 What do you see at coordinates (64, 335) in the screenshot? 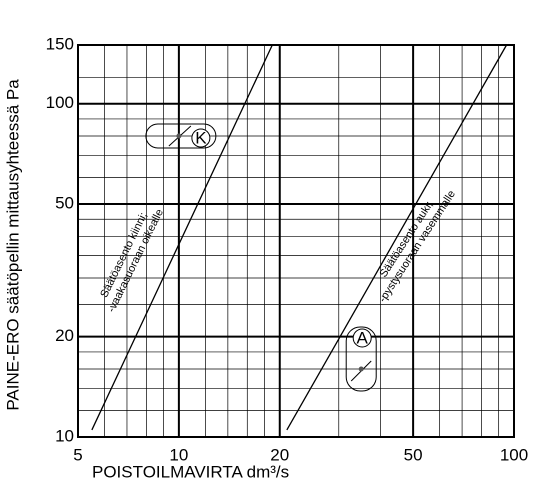
I see `y-tick-label: 20` at bounding box center [64, 335].